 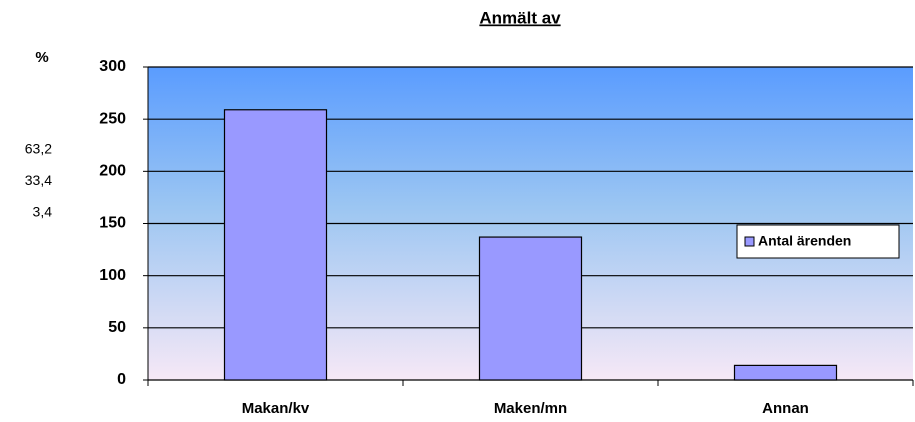 What do you see at coordinates (121, 379) in the screenshot?
I see `y-tick-label: 0` at bounding box center [121, 379].